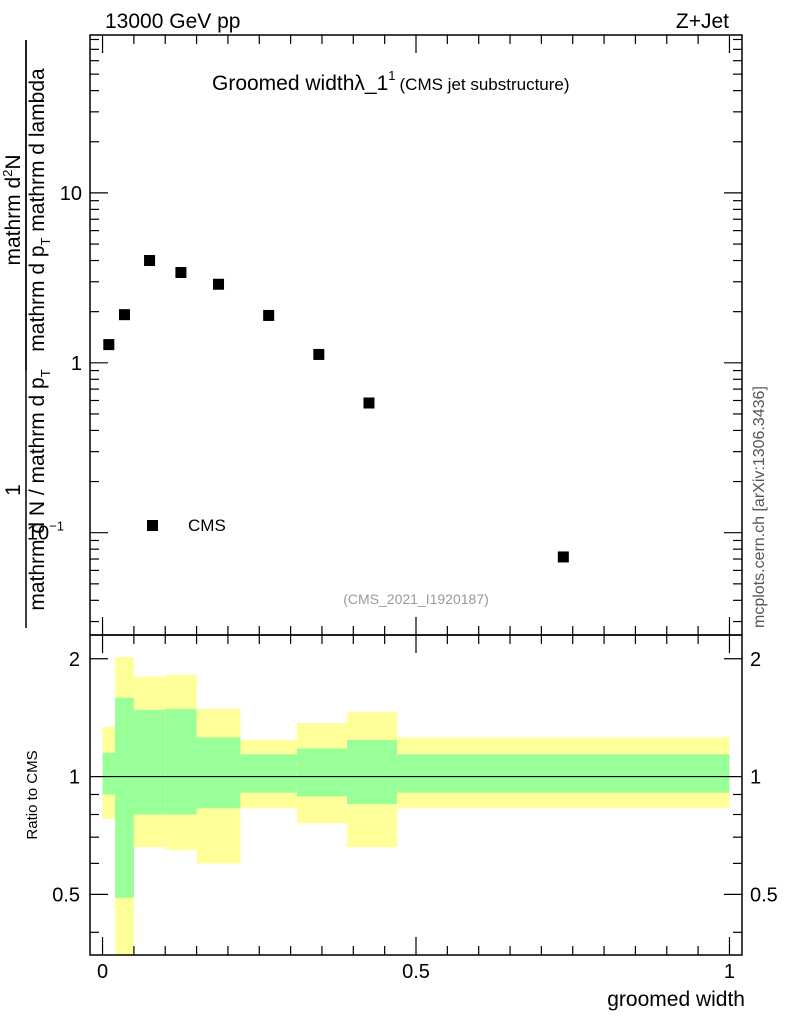 The height and width of the screenshot is (1024, 786). What do you see at coordinates (207, 525) in the screenshot?
I see `legend-label-cms: CMS` at bounding box center [207, 525].